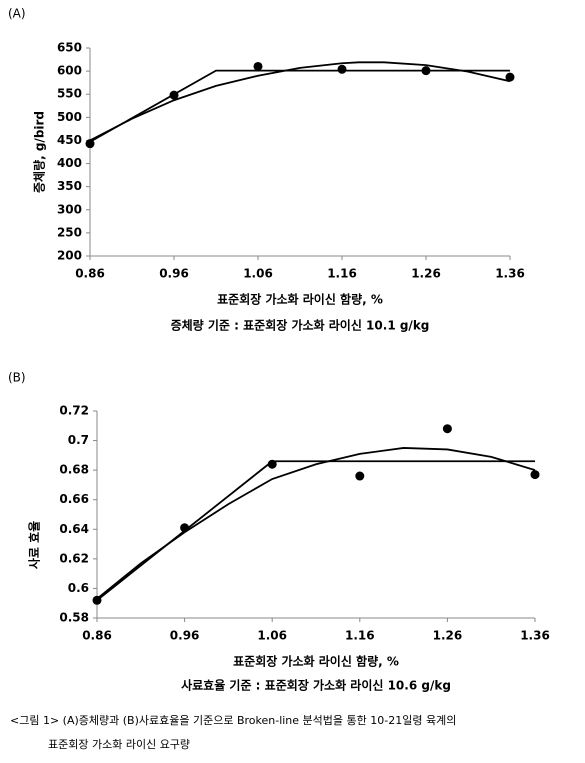 The width and height of the screenshot is (585, 763). What do you see at coordinates (39, 152) in the screenshot?
I see `y-axis-label: 증체량, g/bird` at bounding box center [39, 152].